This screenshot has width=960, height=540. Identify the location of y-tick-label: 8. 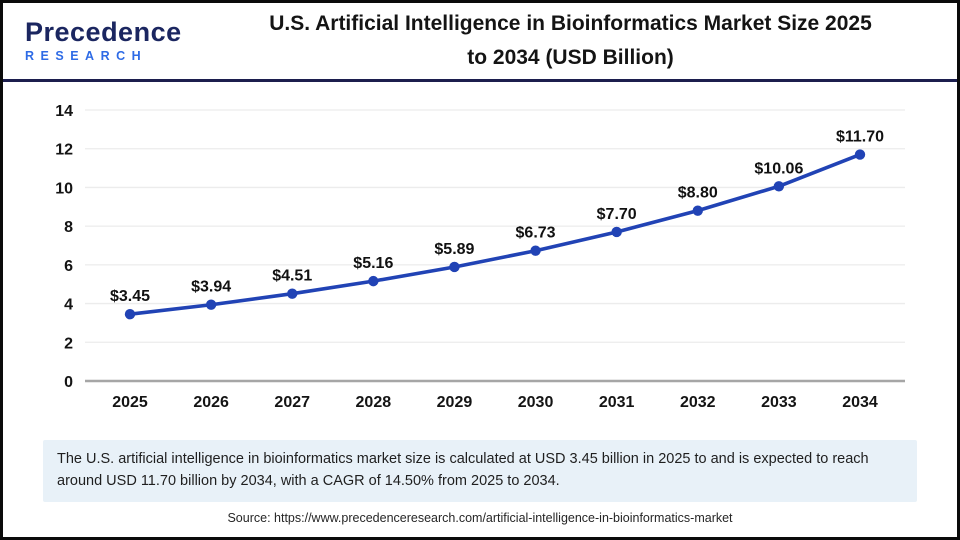
(68, 227).